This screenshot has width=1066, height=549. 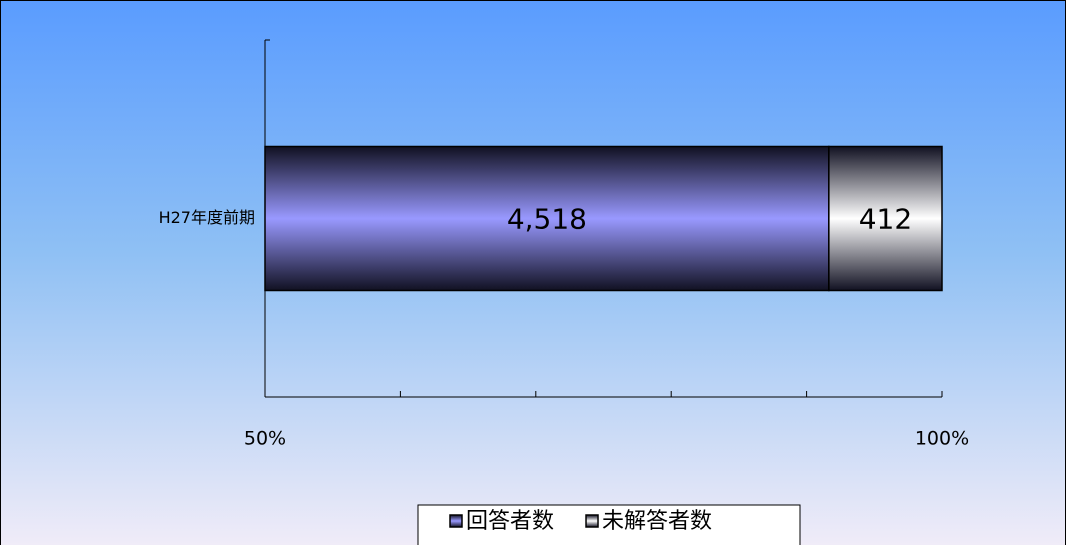 What do you see at coordinates (657, 521) in the screenshot?
I see `legend-label: 未解答者数` at bounding box center [657, 521].